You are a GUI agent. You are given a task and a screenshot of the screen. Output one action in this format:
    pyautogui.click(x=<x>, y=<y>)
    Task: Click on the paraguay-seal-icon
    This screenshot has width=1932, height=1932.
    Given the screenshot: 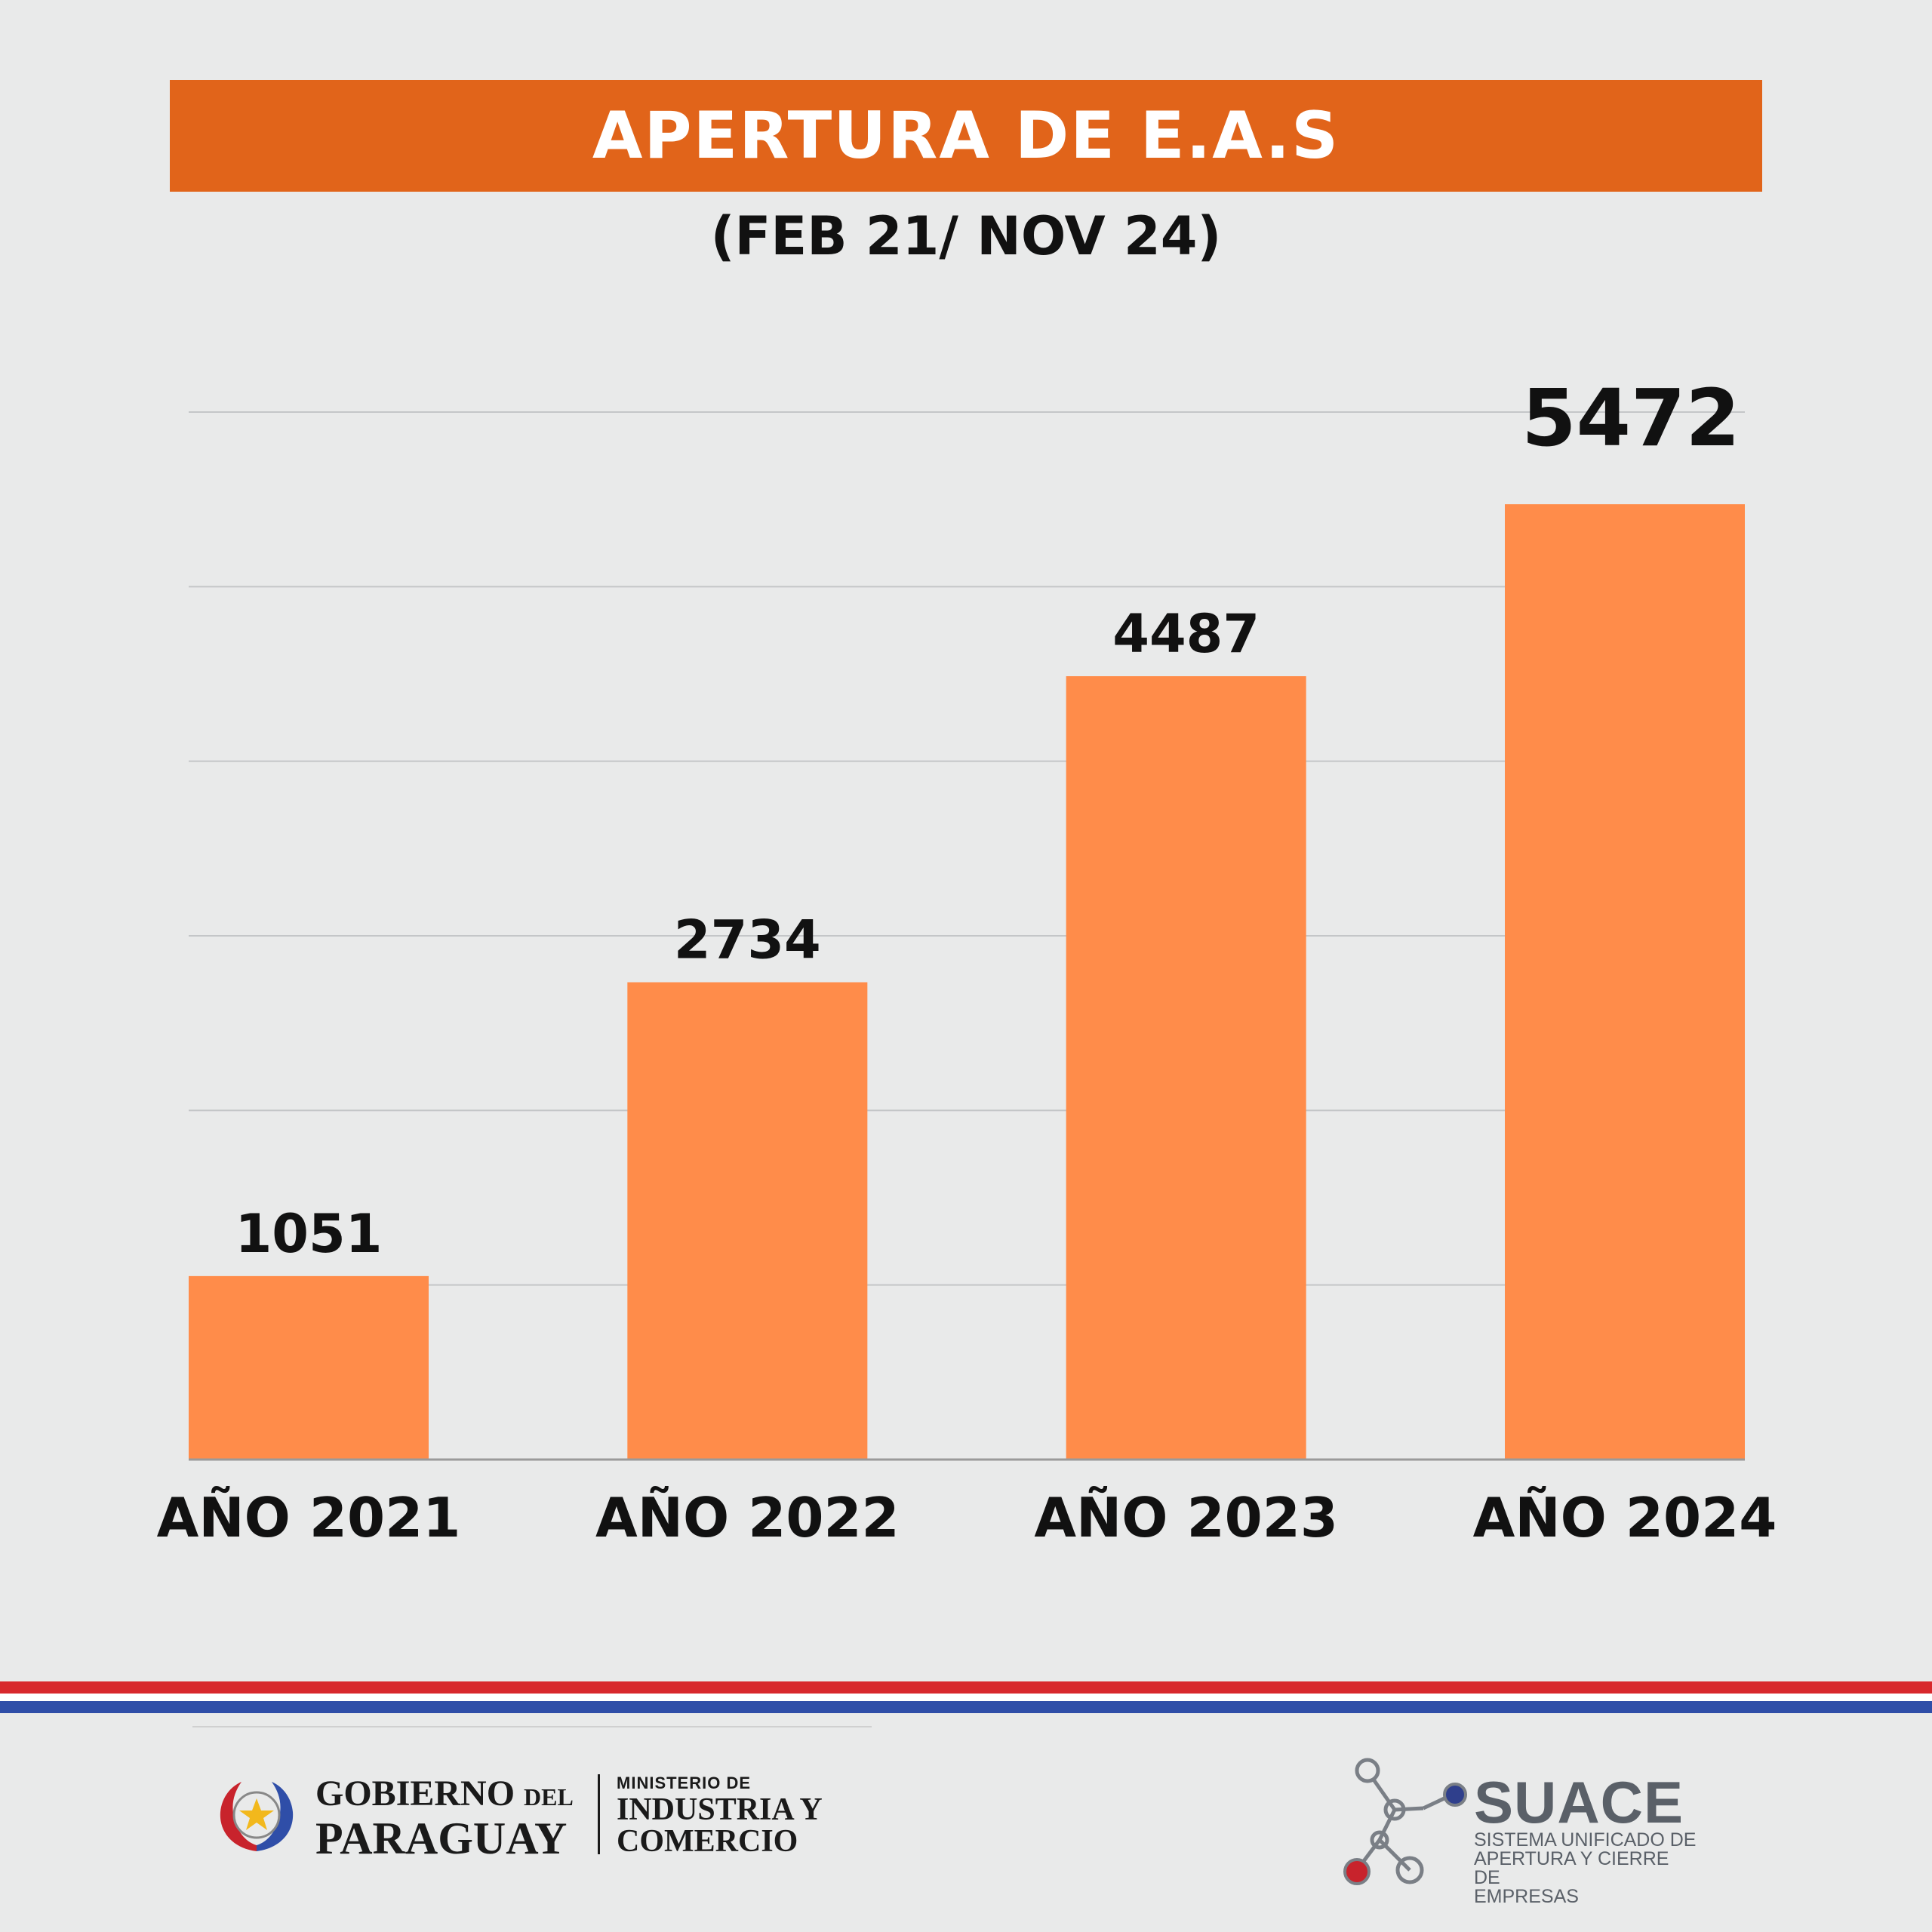 What is the action you would take?
    pyautogui.click(x=257, y=1816)
    